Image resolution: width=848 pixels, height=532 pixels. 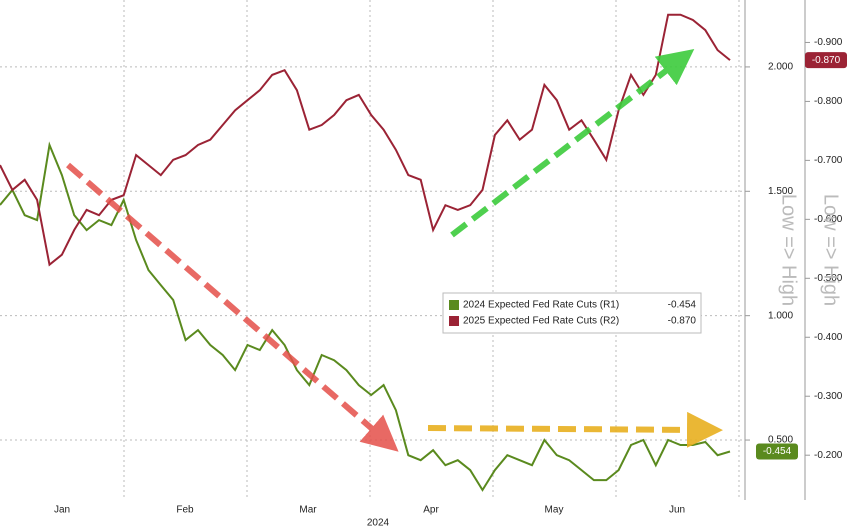 I want to click on last-value-label: -0.454, so click(x=777, y=451).